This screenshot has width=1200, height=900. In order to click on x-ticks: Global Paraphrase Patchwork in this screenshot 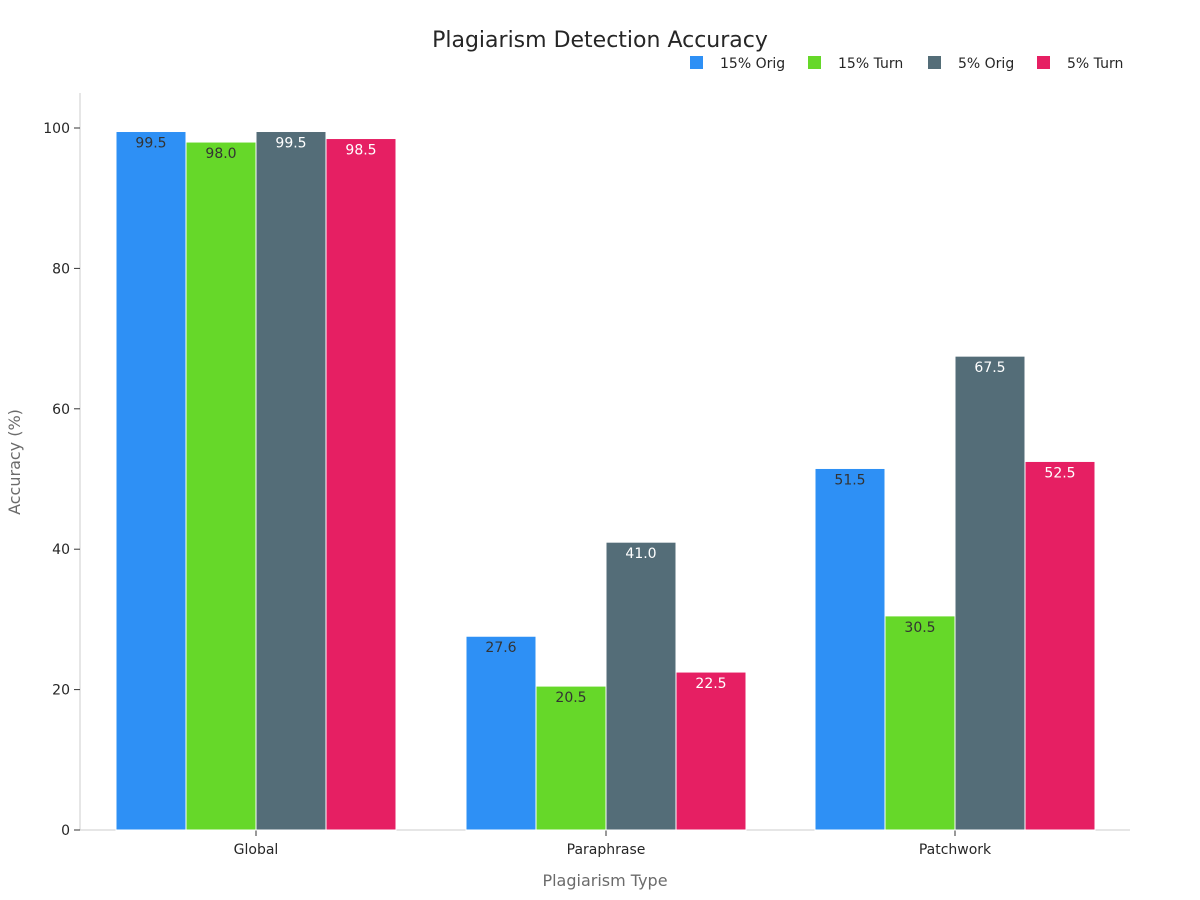, I will do `click(613, 844)`.